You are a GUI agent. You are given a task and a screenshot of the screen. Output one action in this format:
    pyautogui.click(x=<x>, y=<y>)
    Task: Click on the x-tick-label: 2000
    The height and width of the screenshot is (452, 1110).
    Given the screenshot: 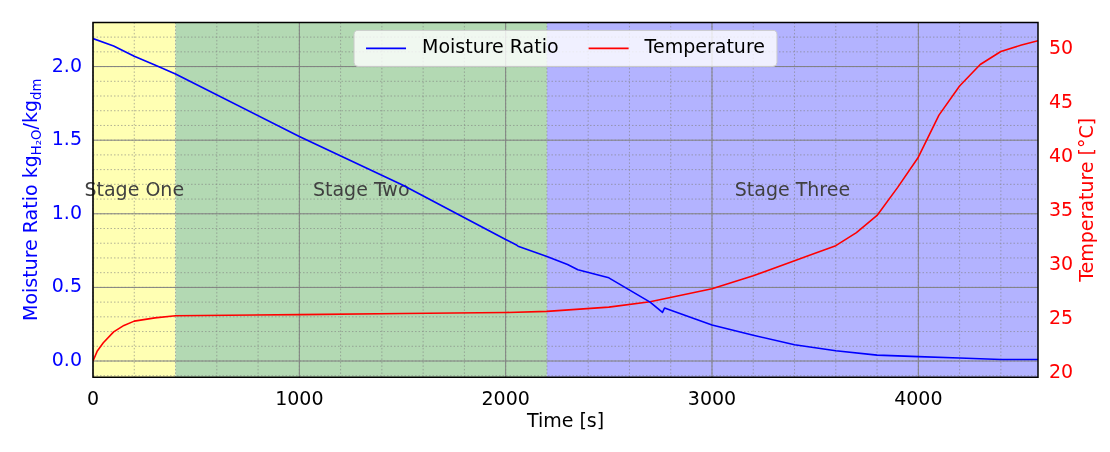 What is the action you would take?
    pyautogui.click(x=505, y=397)
    